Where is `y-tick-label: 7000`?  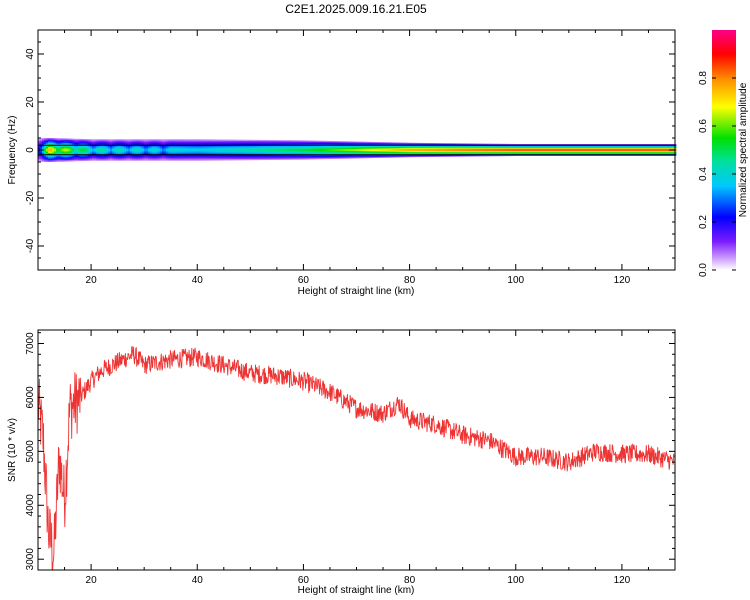 y-tick-label: 7000 is located at coordinates (30, 343).